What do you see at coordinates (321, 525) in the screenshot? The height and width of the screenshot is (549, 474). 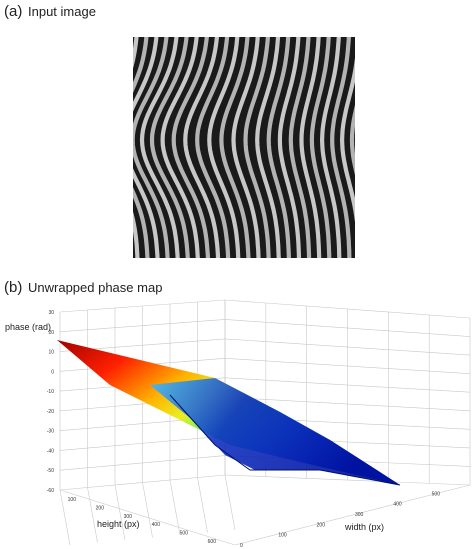 I see `width-tick-label: 200` at bounding box center [321, 525].